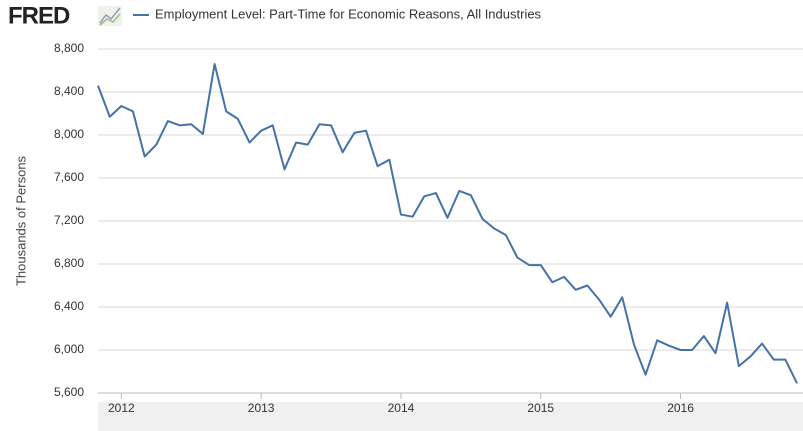  What do you see at coordinates (69, 91) in the screenshot?
I see `y-tick-label: 8,400` at bounding box center [69, 91].